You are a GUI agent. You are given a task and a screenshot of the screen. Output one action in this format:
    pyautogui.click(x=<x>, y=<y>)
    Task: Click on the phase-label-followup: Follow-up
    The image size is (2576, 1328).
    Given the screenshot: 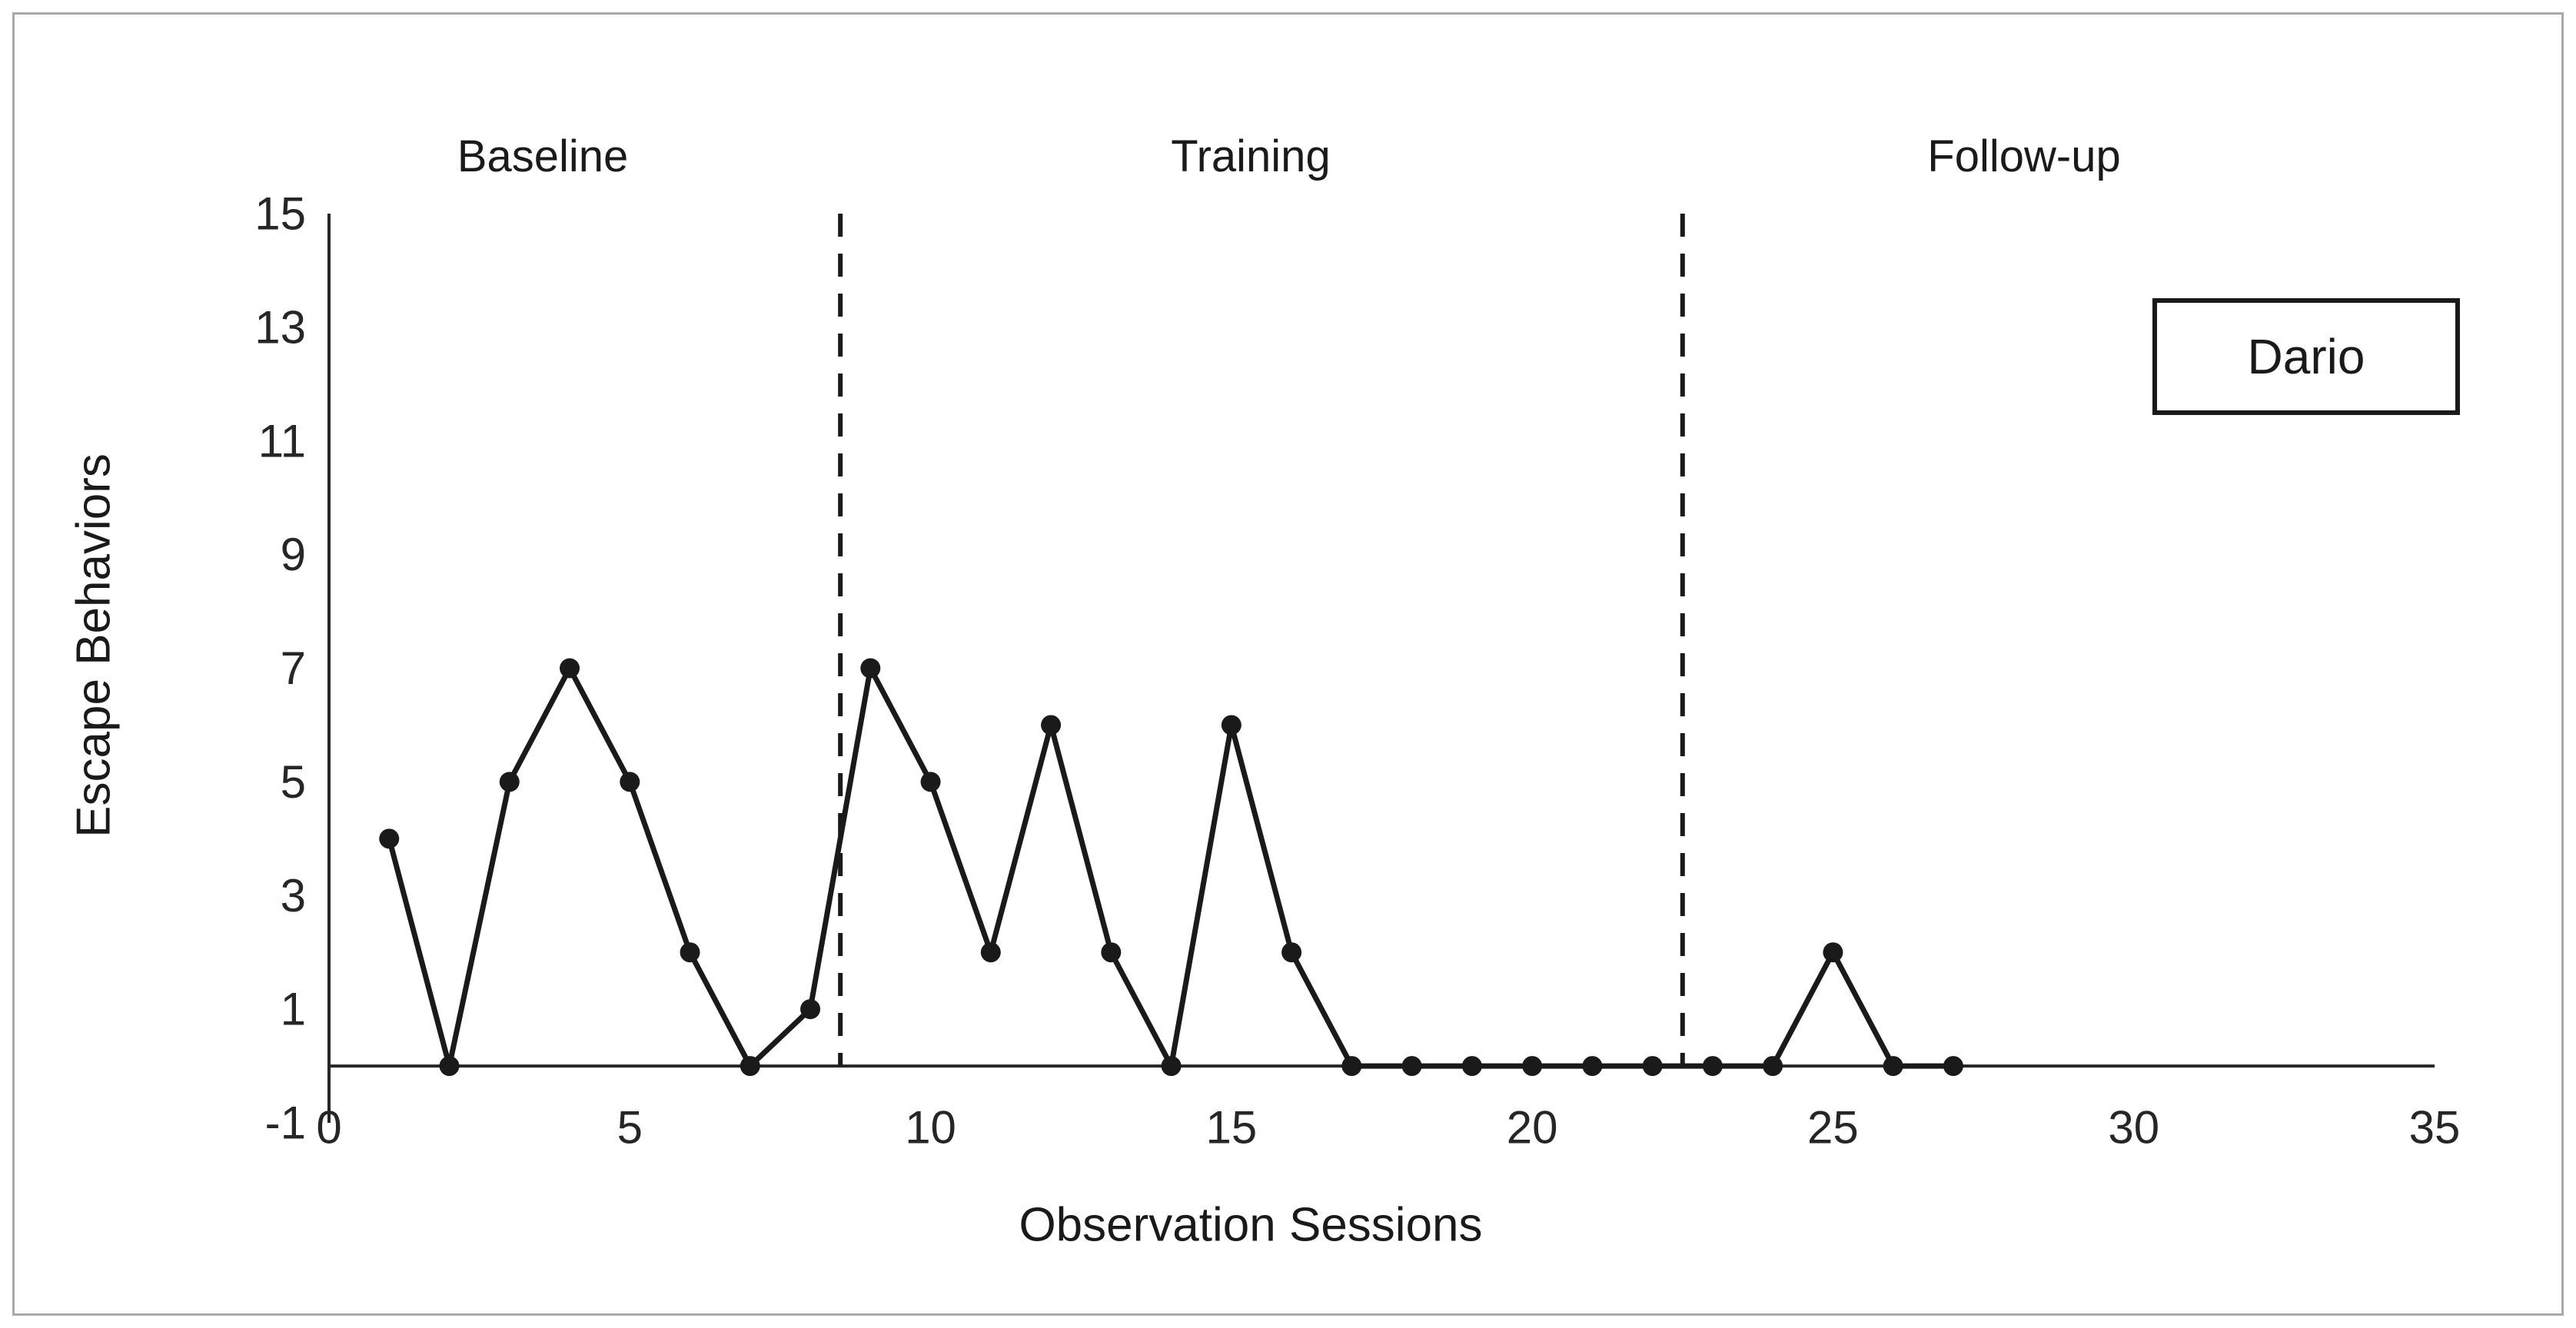 What is the action you would take?
    pyautogui.click(x=2024, y=156)
    